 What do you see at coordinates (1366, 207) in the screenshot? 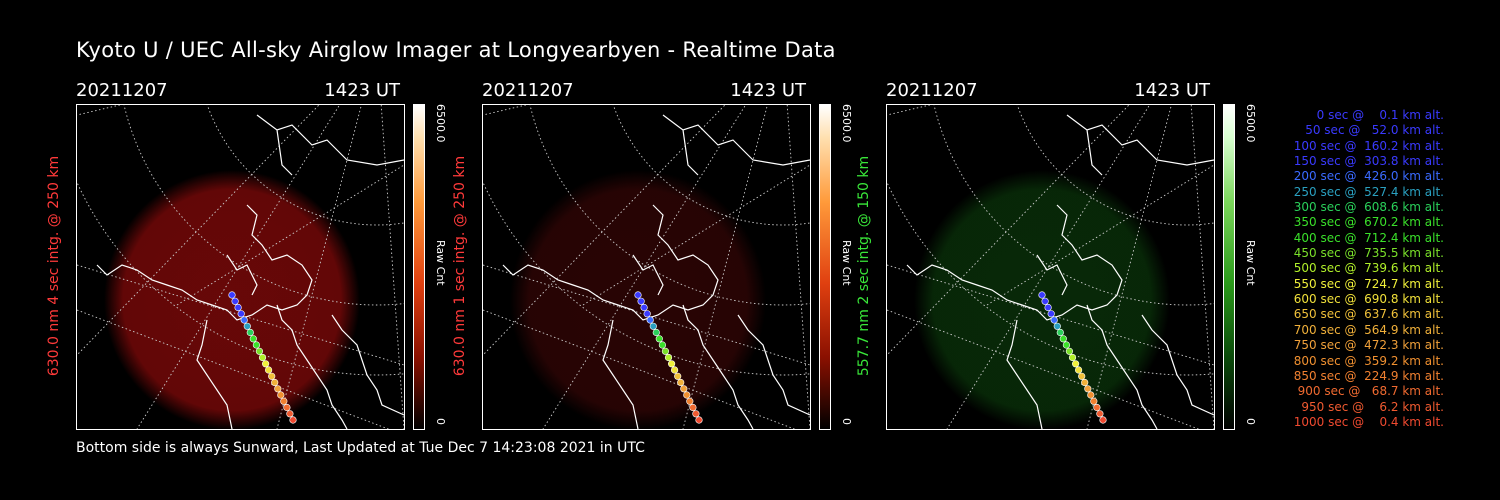
I see `legend-row: 300 sec @ 608.6 km alt.` at bounding box center [1366, 207].